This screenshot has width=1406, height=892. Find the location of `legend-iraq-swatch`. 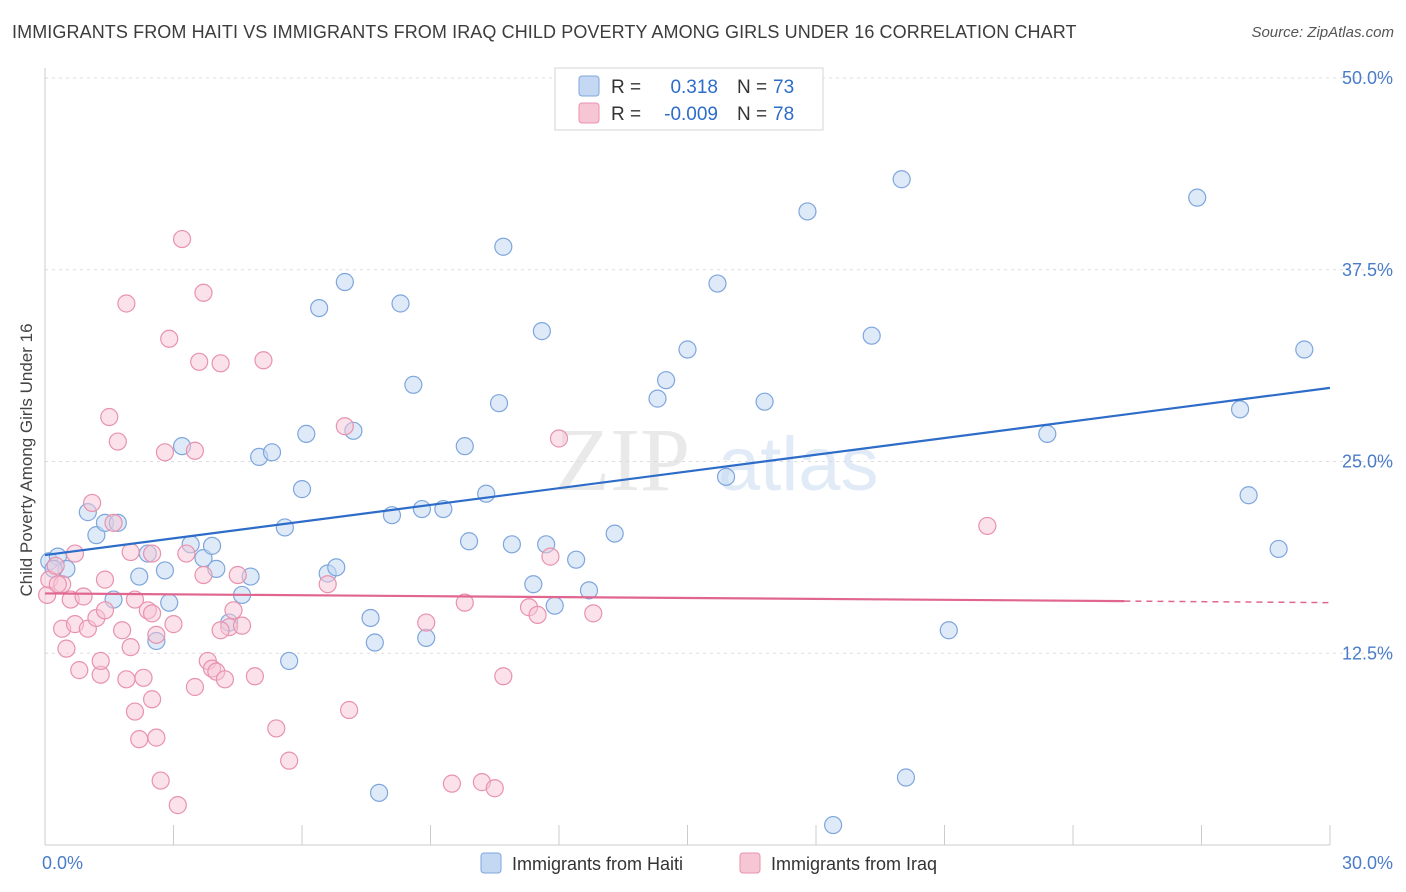

legend-iraq-swatch is located at coordinates (589, 113).